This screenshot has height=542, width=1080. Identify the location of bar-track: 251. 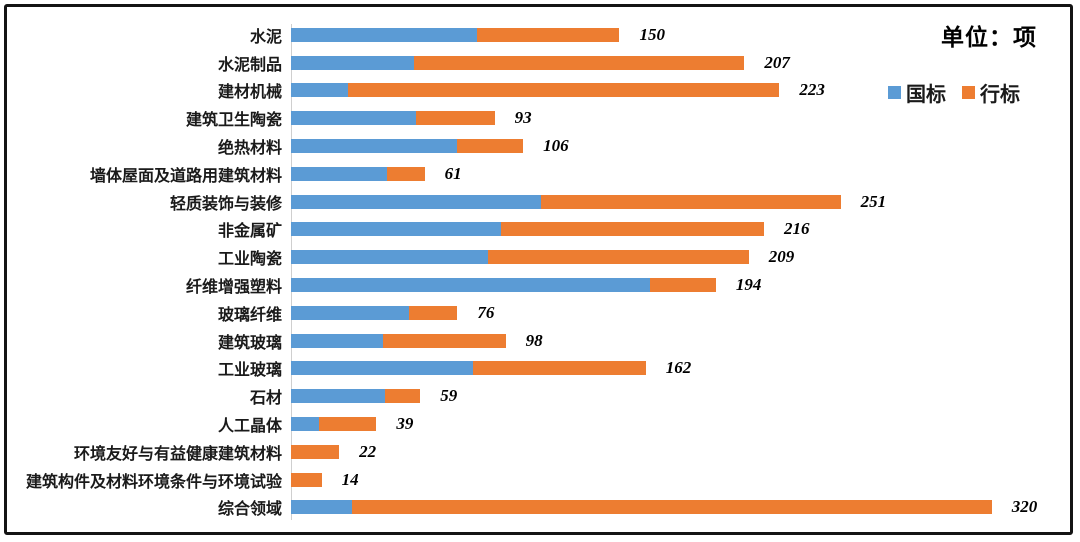
(680, 201).